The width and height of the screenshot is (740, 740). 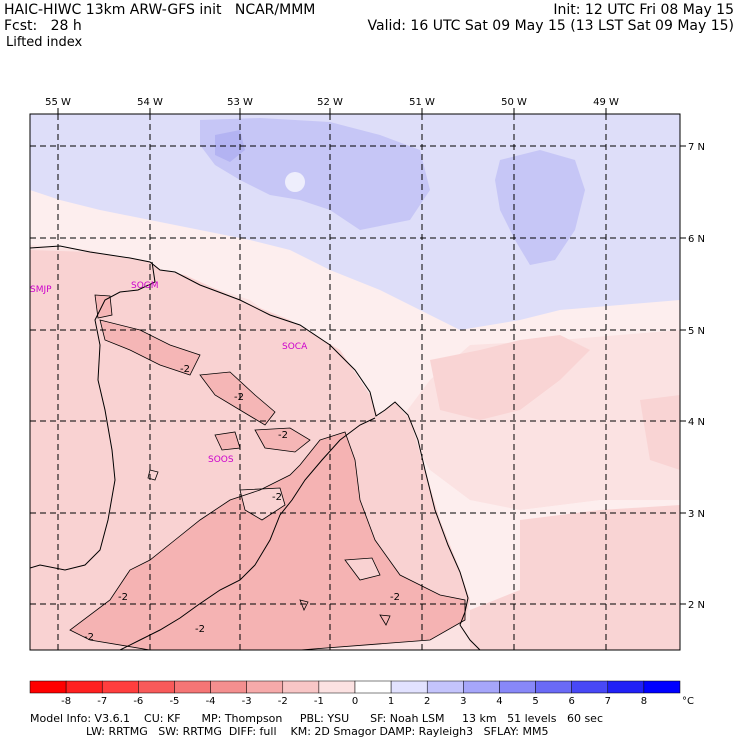 What do you see at coordinates (43, 26) in the screenshot?
I see `forecast-hour: Fcst: 28 h` at bounding box center [43, 26].